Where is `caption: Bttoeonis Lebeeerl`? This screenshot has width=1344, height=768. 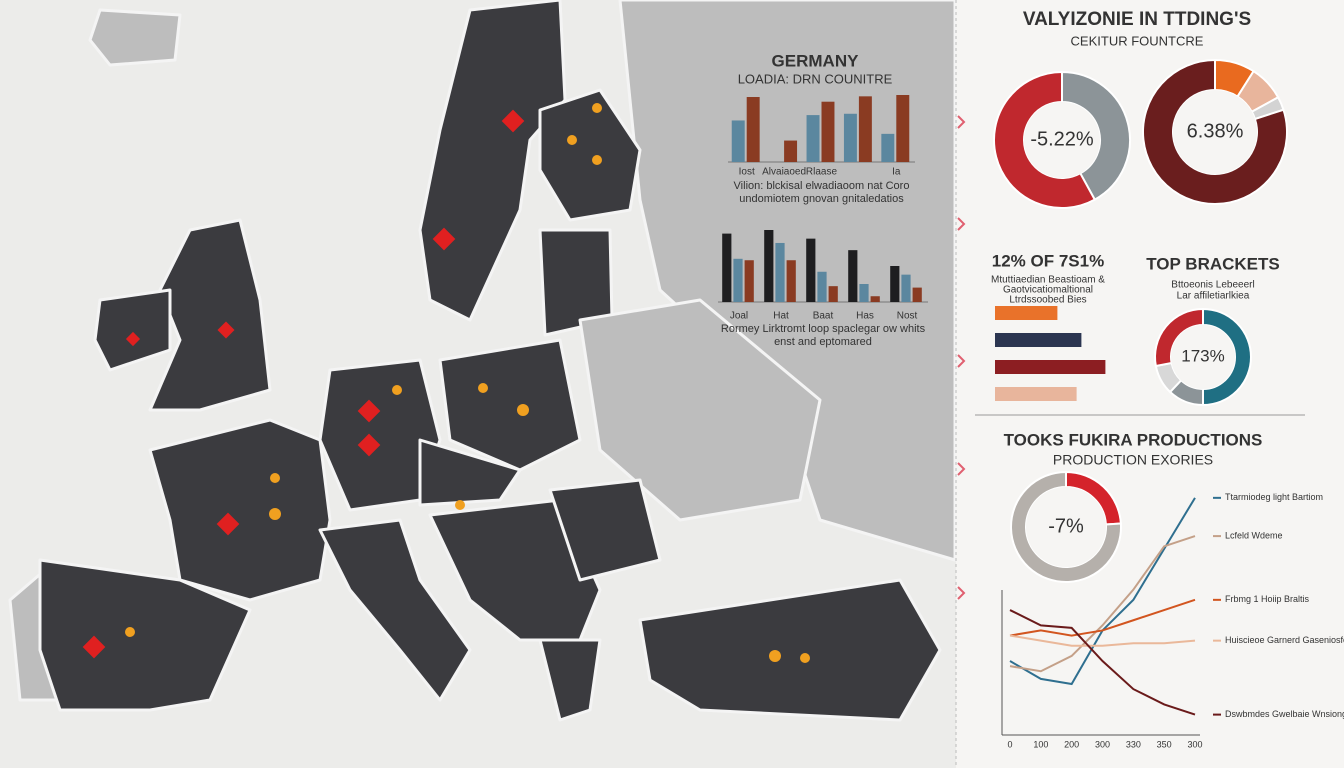 caption: Bttoeonis Lebeeerl is located at coordinates (1212, 285).